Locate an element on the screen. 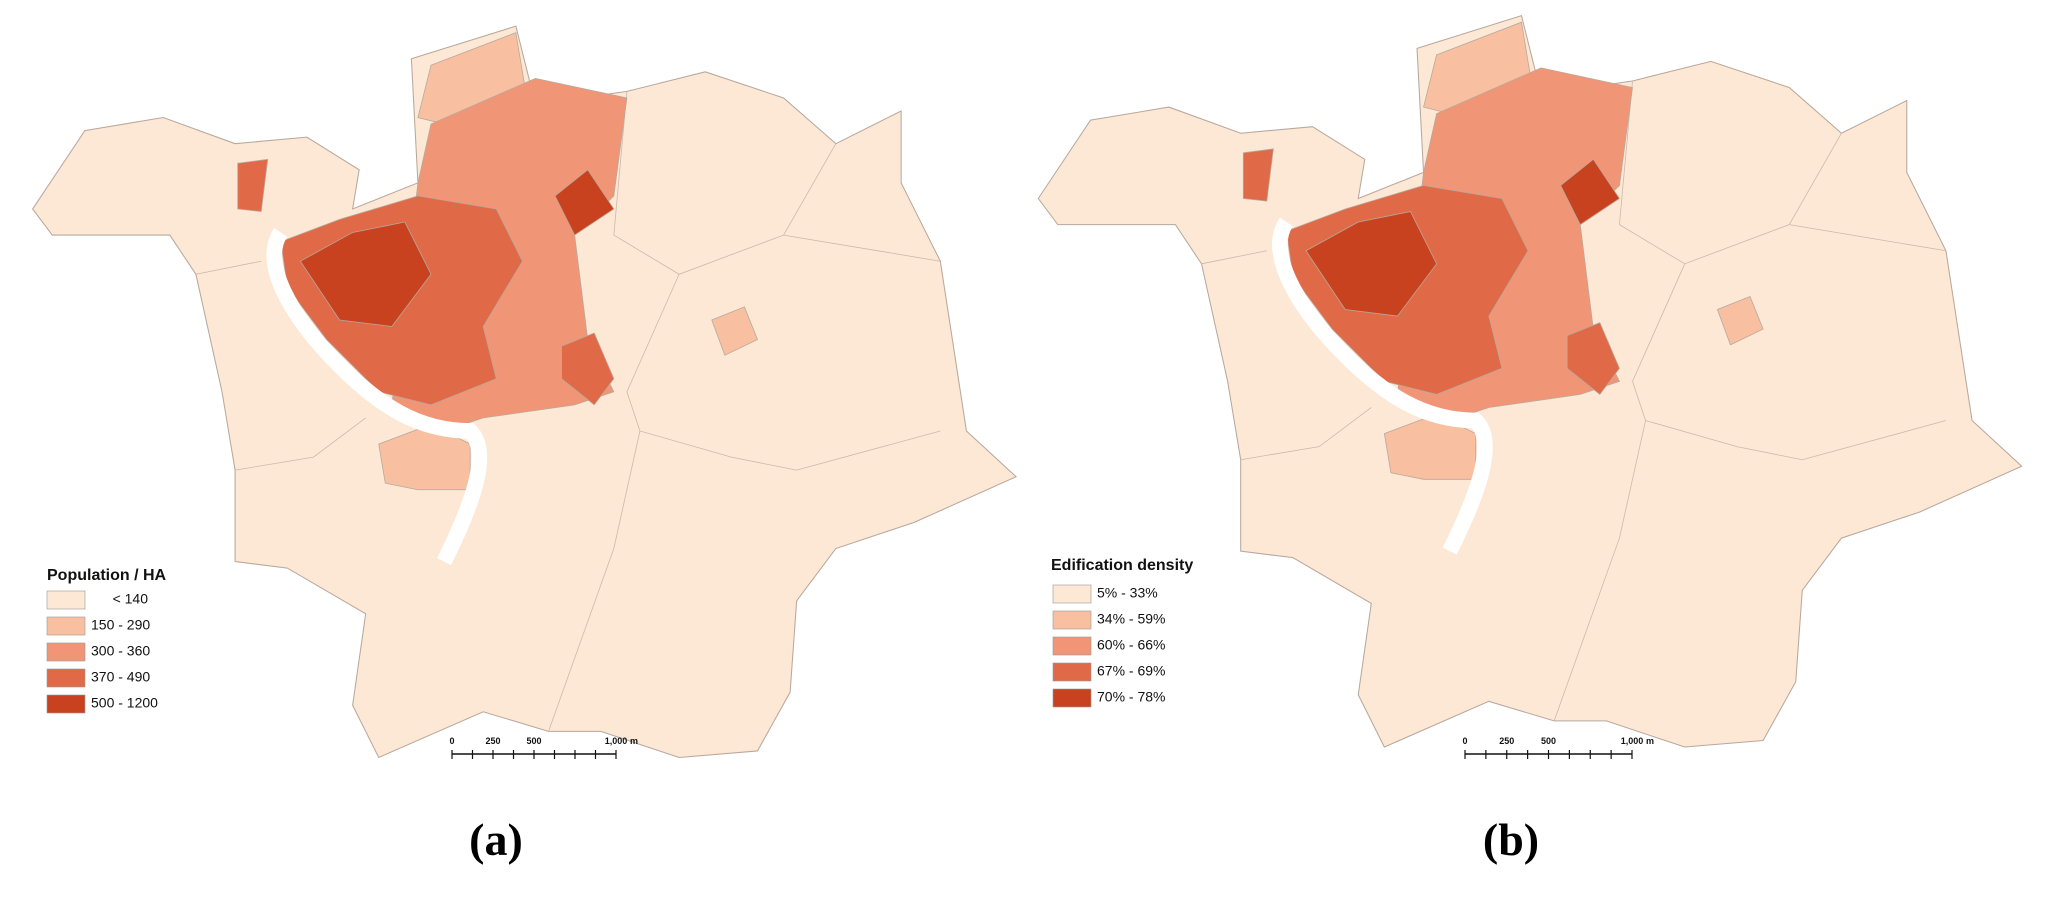 This screenshot has width=2048, height=916. legend-label: 150 - 290 is located at coordinates (120, 625).